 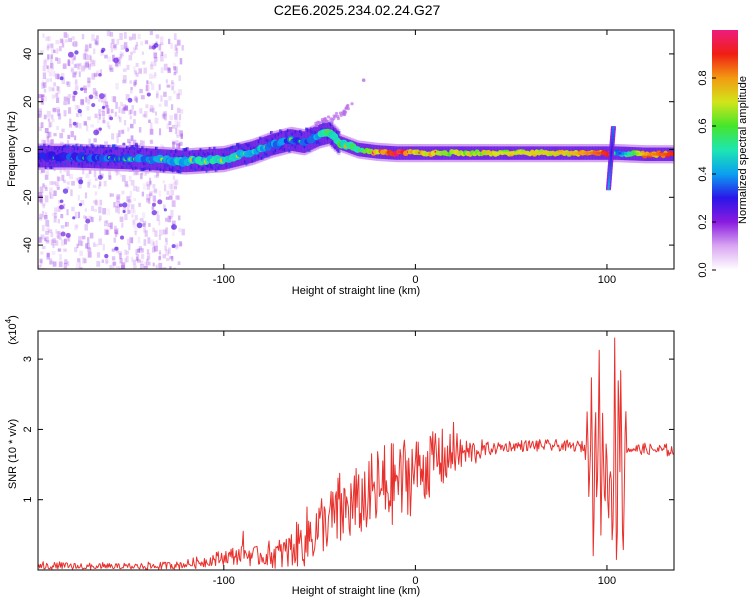 What do you see at coordinates (13, 333) in the screenshot?
I see `snr-multiplier-base: (x10` at bounding box center [13, 333].